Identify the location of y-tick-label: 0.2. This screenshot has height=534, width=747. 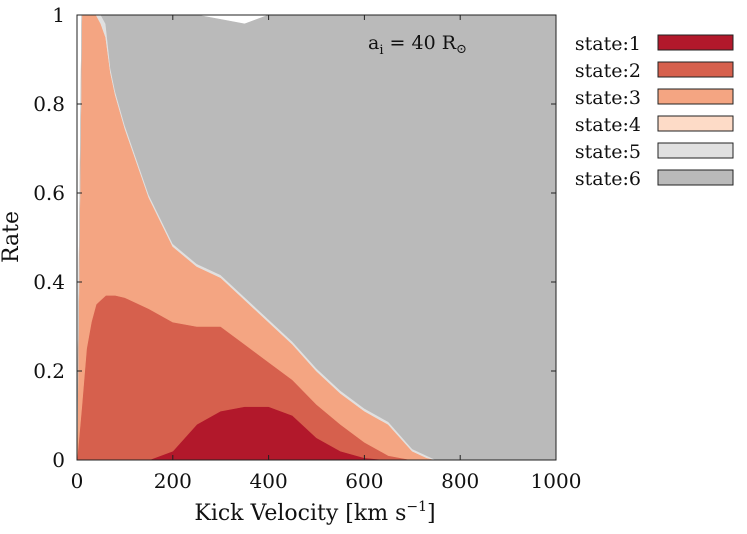
(49, 371).